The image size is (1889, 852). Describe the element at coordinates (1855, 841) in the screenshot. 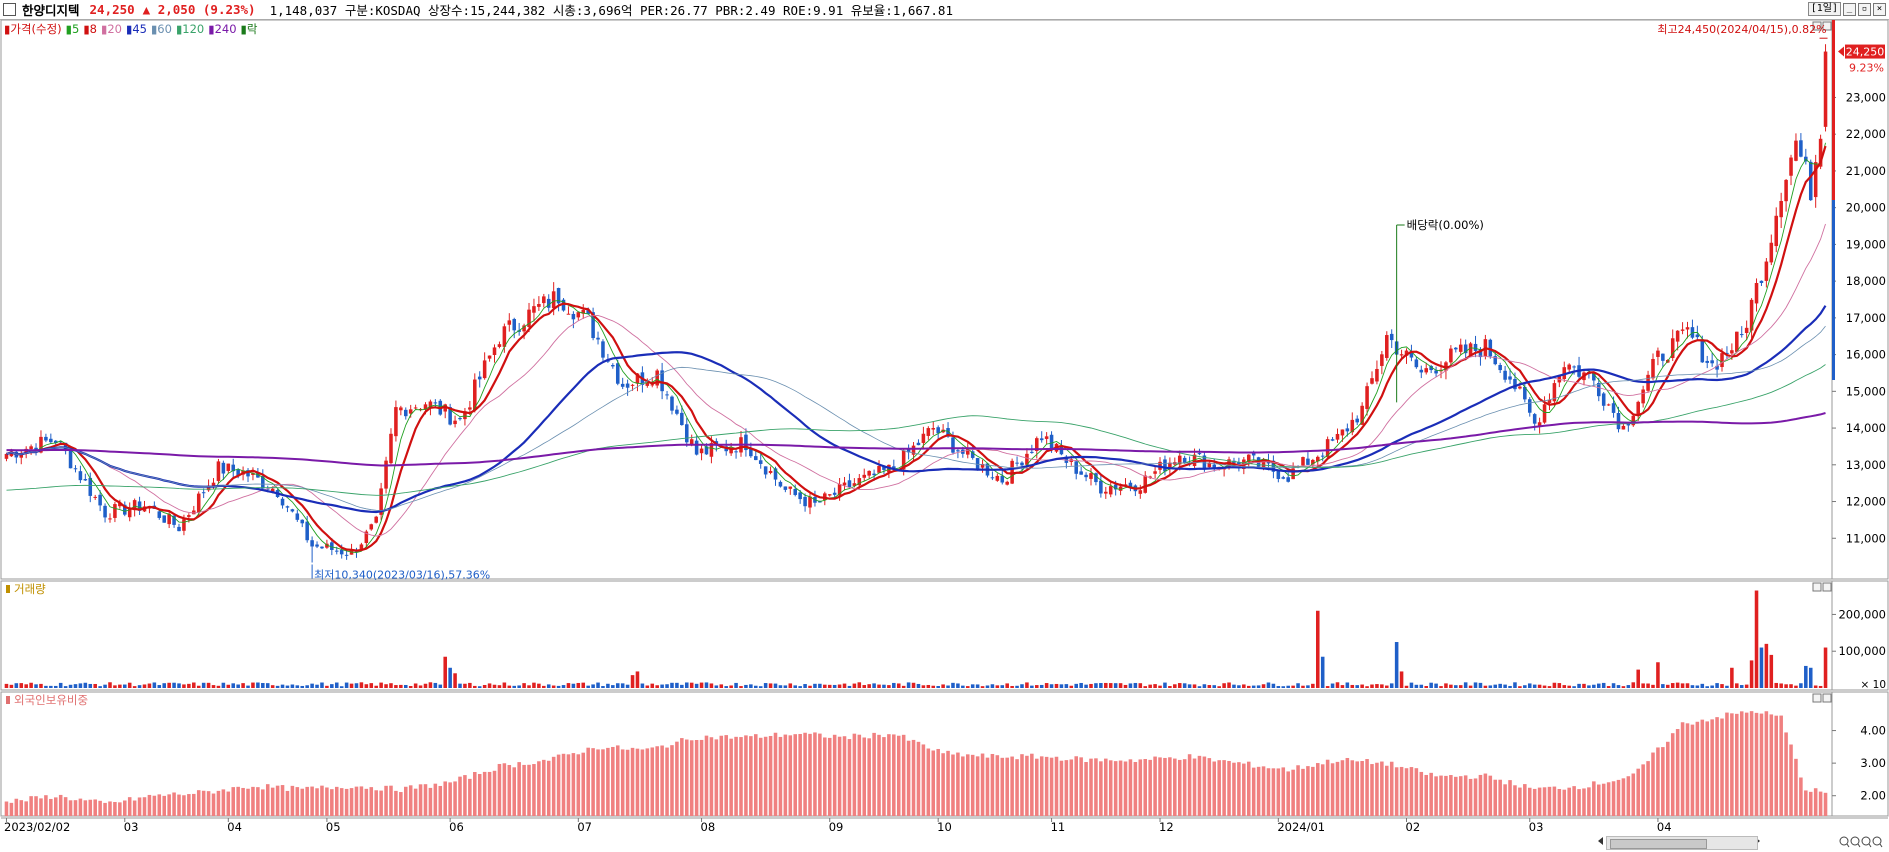

I see `zoom-reset-icon` at that location.